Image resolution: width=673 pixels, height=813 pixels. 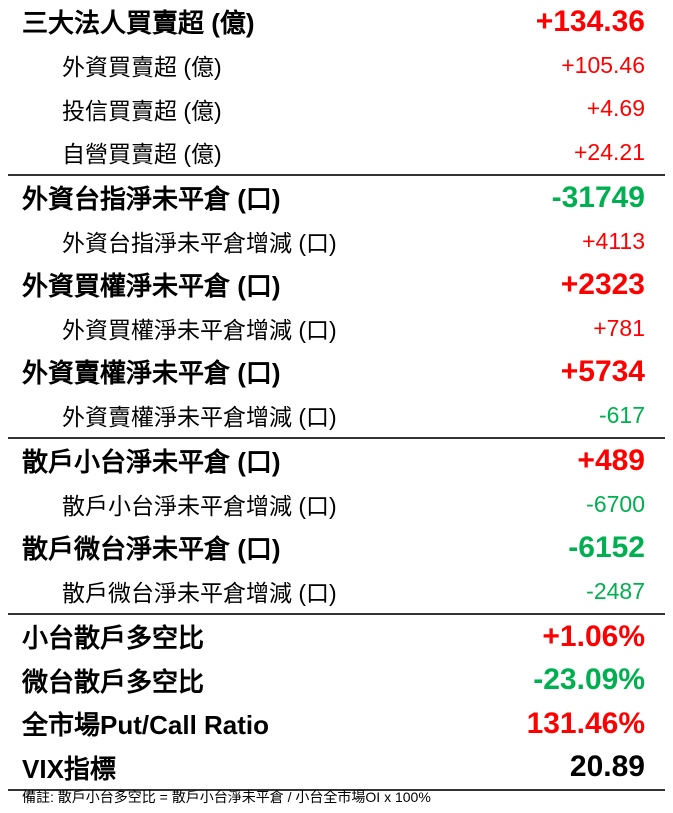 I want to click on metric-label: 外資買賣超 (億), so click(x=142, y=67).